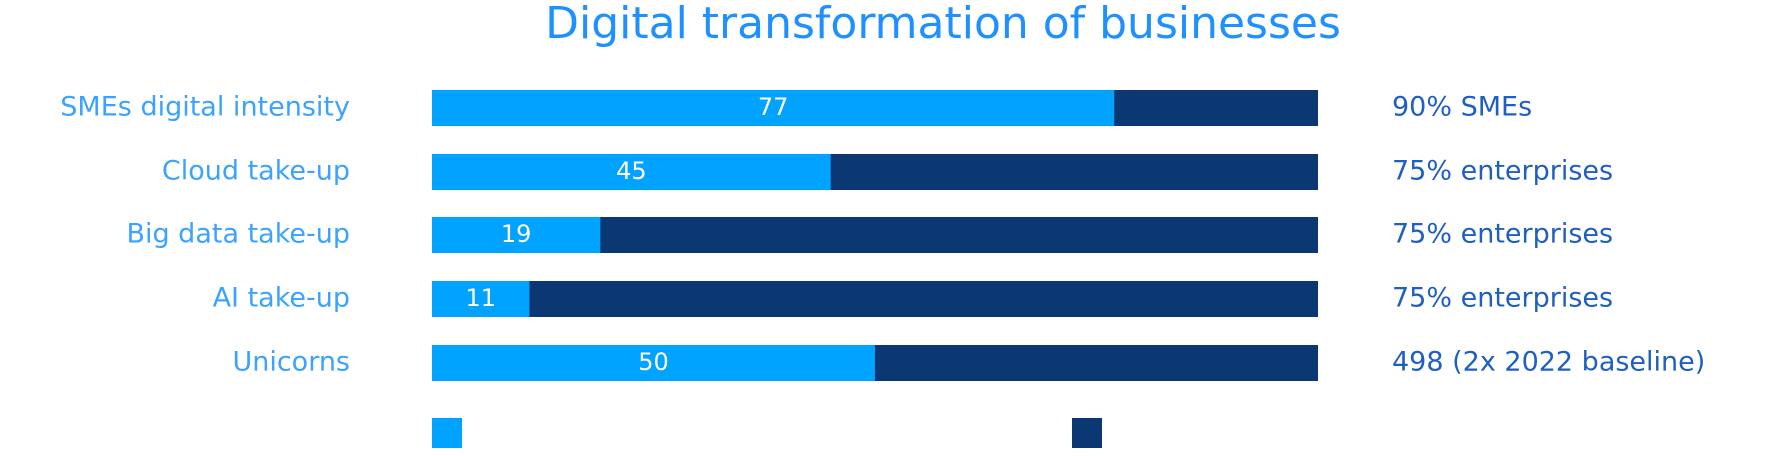  Describe the element at coordinates (943, 24) in the screenshot. I see `chart-title: Digital transformation of businesses` at that location.